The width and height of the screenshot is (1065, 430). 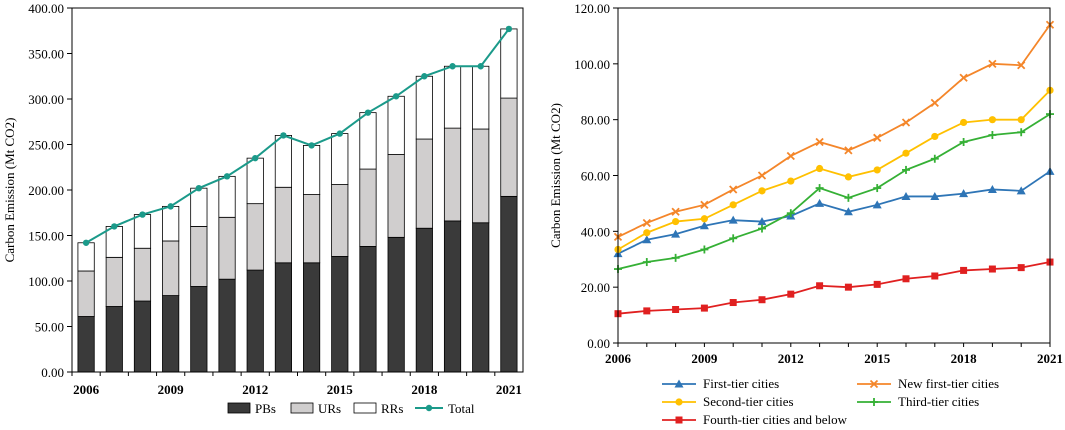 I want to click on point-second-tier-cities-2007, so click(x=647, y=233).